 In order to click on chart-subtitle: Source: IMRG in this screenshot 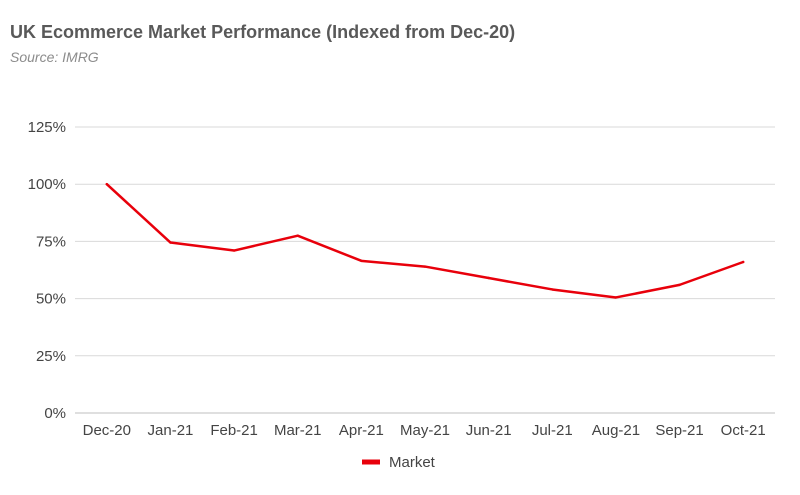, I will do `click(54, 57)`.